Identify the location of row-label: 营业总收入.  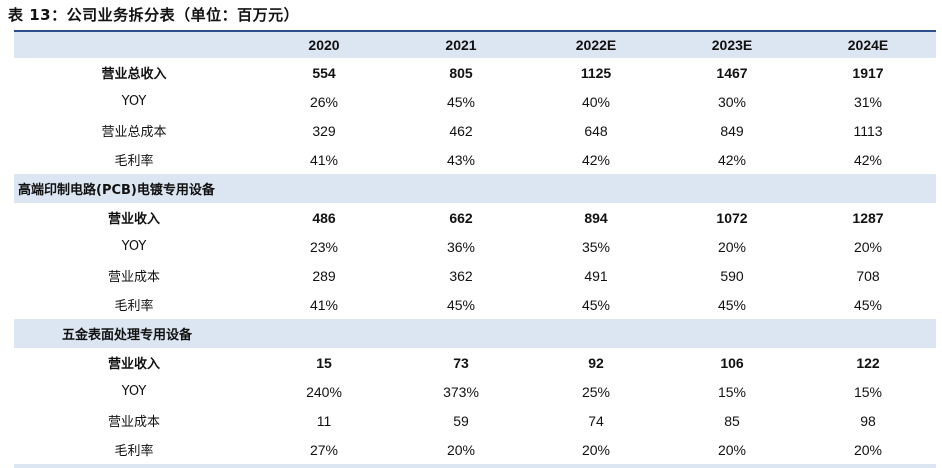
(134, 74).